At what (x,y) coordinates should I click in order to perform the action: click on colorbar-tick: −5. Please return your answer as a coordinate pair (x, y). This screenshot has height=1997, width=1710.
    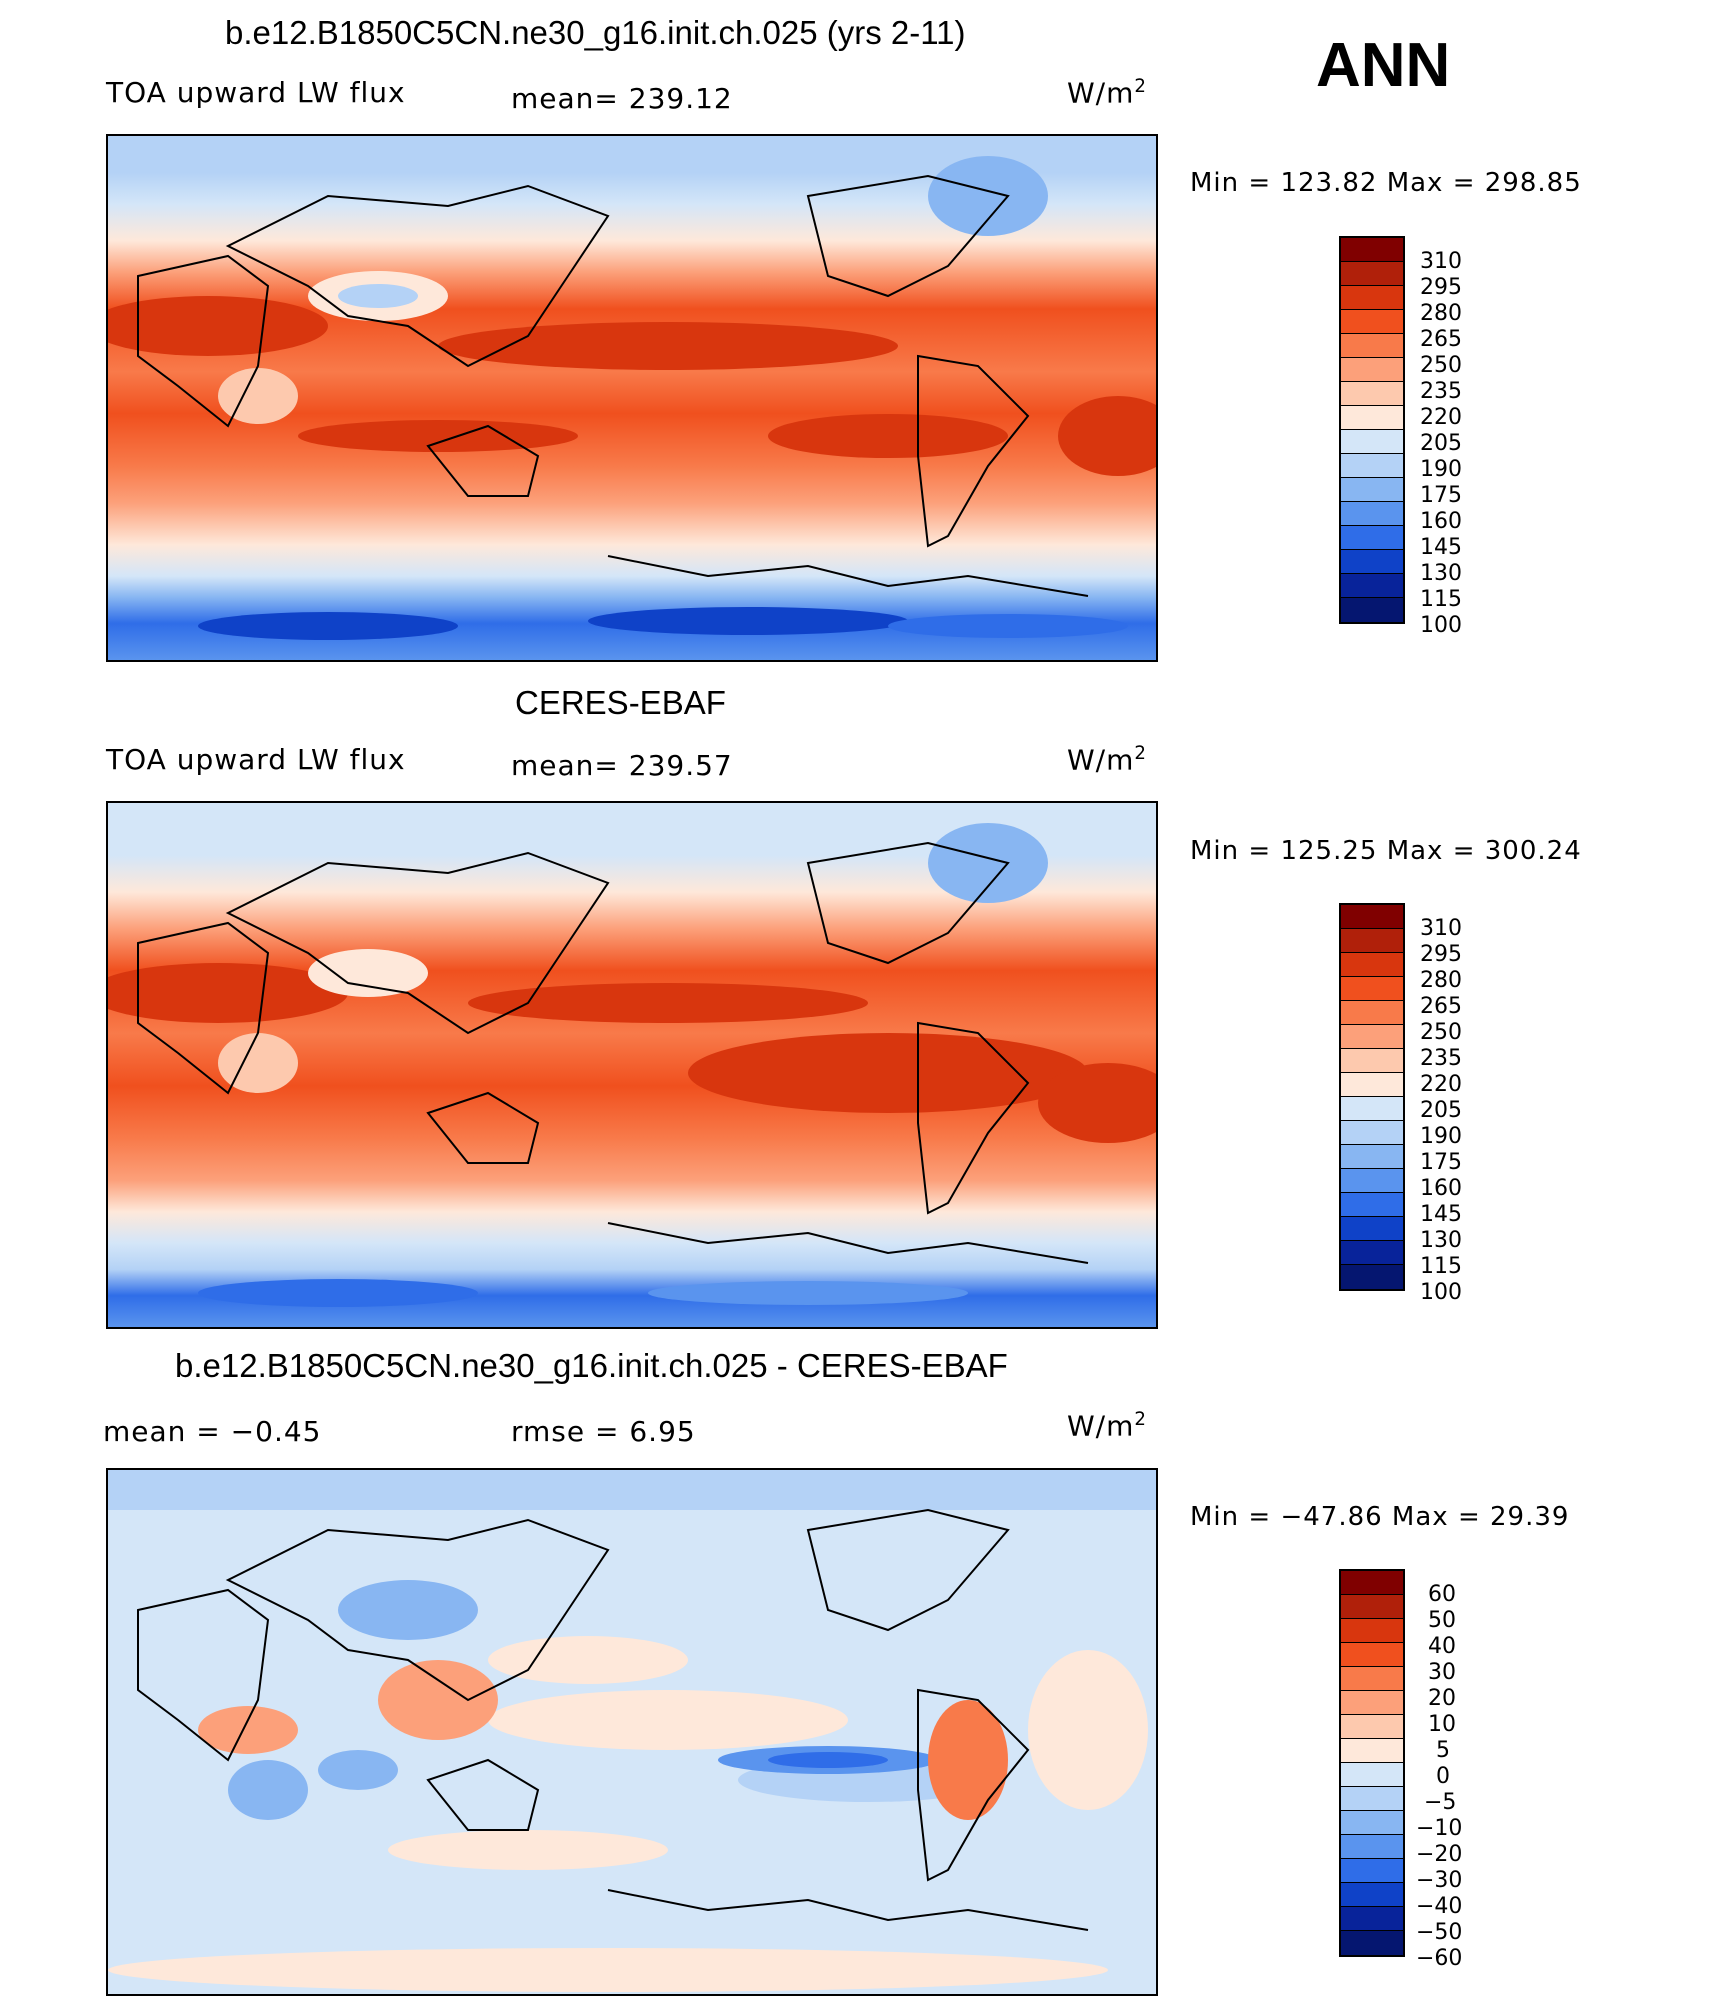
    Looking at the image, I should click on (1440, 1802).